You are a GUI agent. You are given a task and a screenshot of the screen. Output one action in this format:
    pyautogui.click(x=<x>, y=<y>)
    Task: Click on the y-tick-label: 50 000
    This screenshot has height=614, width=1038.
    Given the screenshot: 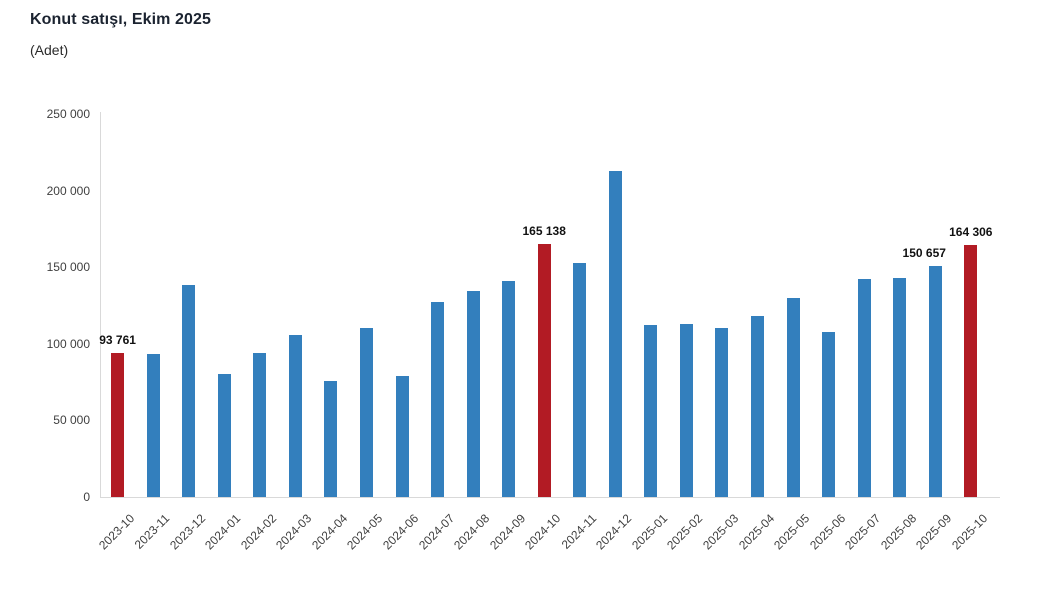 What is the action you would take?
    pyautogui.click(x=71, y=420)
    